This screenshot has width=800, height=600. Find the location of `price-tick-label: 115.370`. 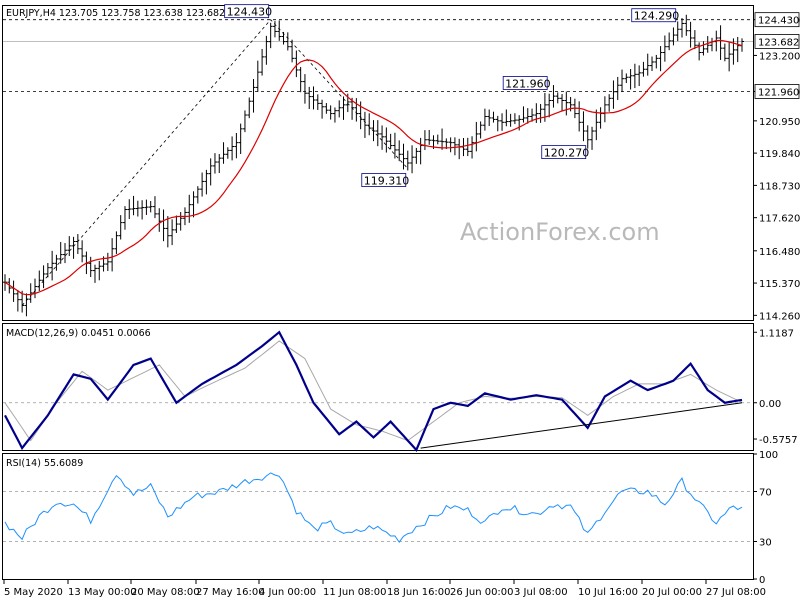

price-tick-label: 115.370 is located at coordinates (779, 284).